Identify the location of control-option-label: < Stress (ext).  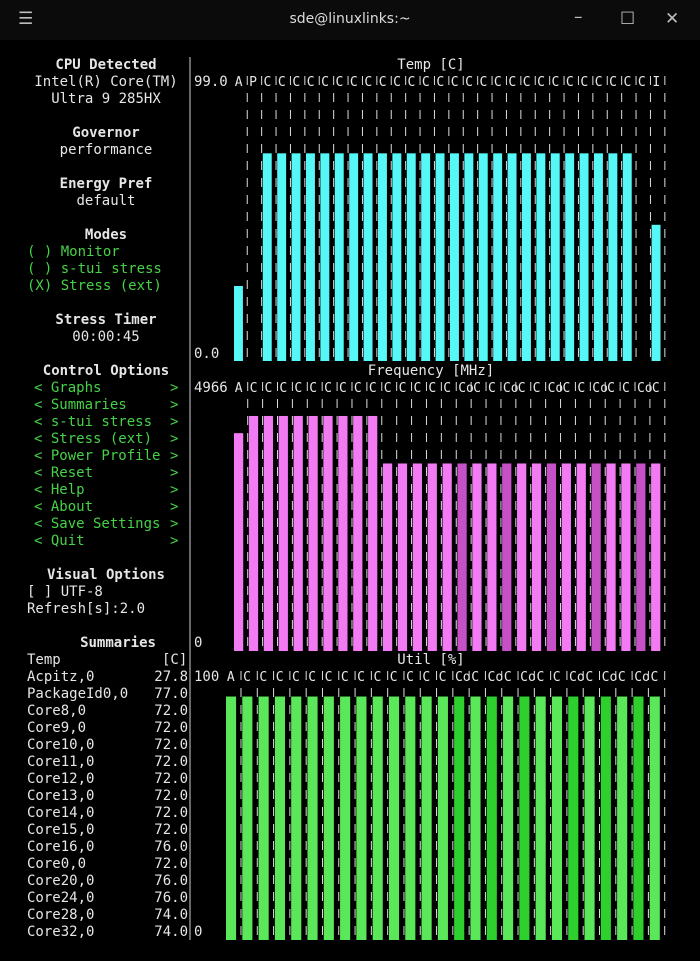
(93, 439).